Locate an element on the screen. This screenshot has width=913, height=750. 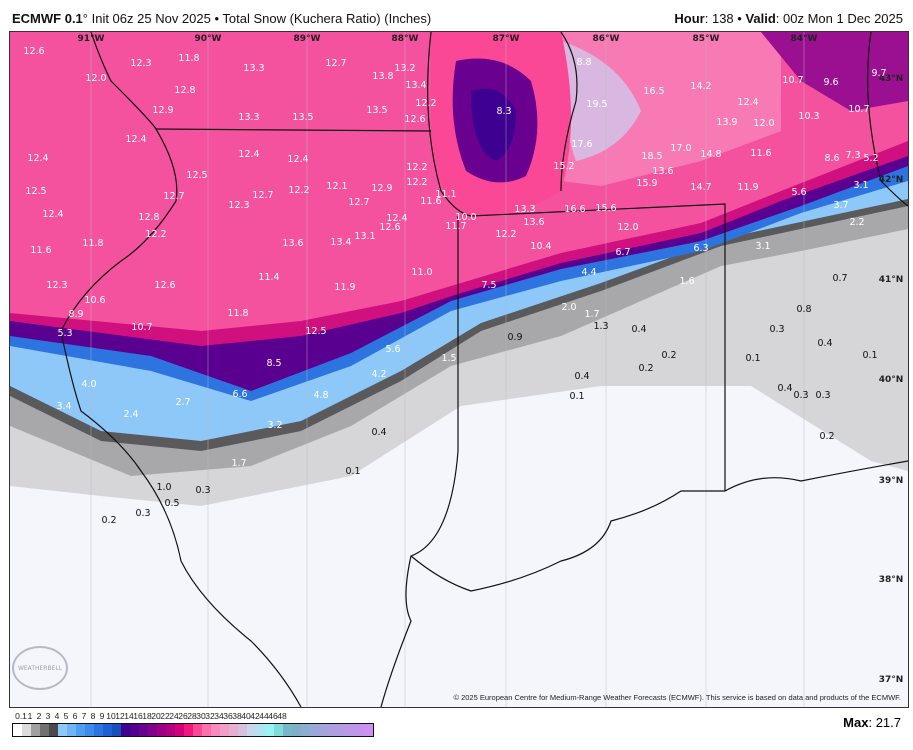
snow-amount-label: 17.0 is located at coordinates (680, 148).